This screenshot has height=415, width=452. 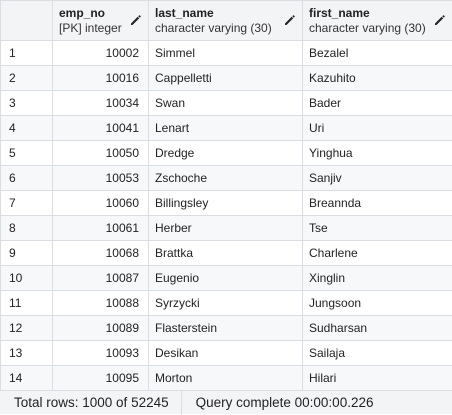 I want to click on table-row: 13 10093 Desikan Sailaja, so click(x=226, y=353).